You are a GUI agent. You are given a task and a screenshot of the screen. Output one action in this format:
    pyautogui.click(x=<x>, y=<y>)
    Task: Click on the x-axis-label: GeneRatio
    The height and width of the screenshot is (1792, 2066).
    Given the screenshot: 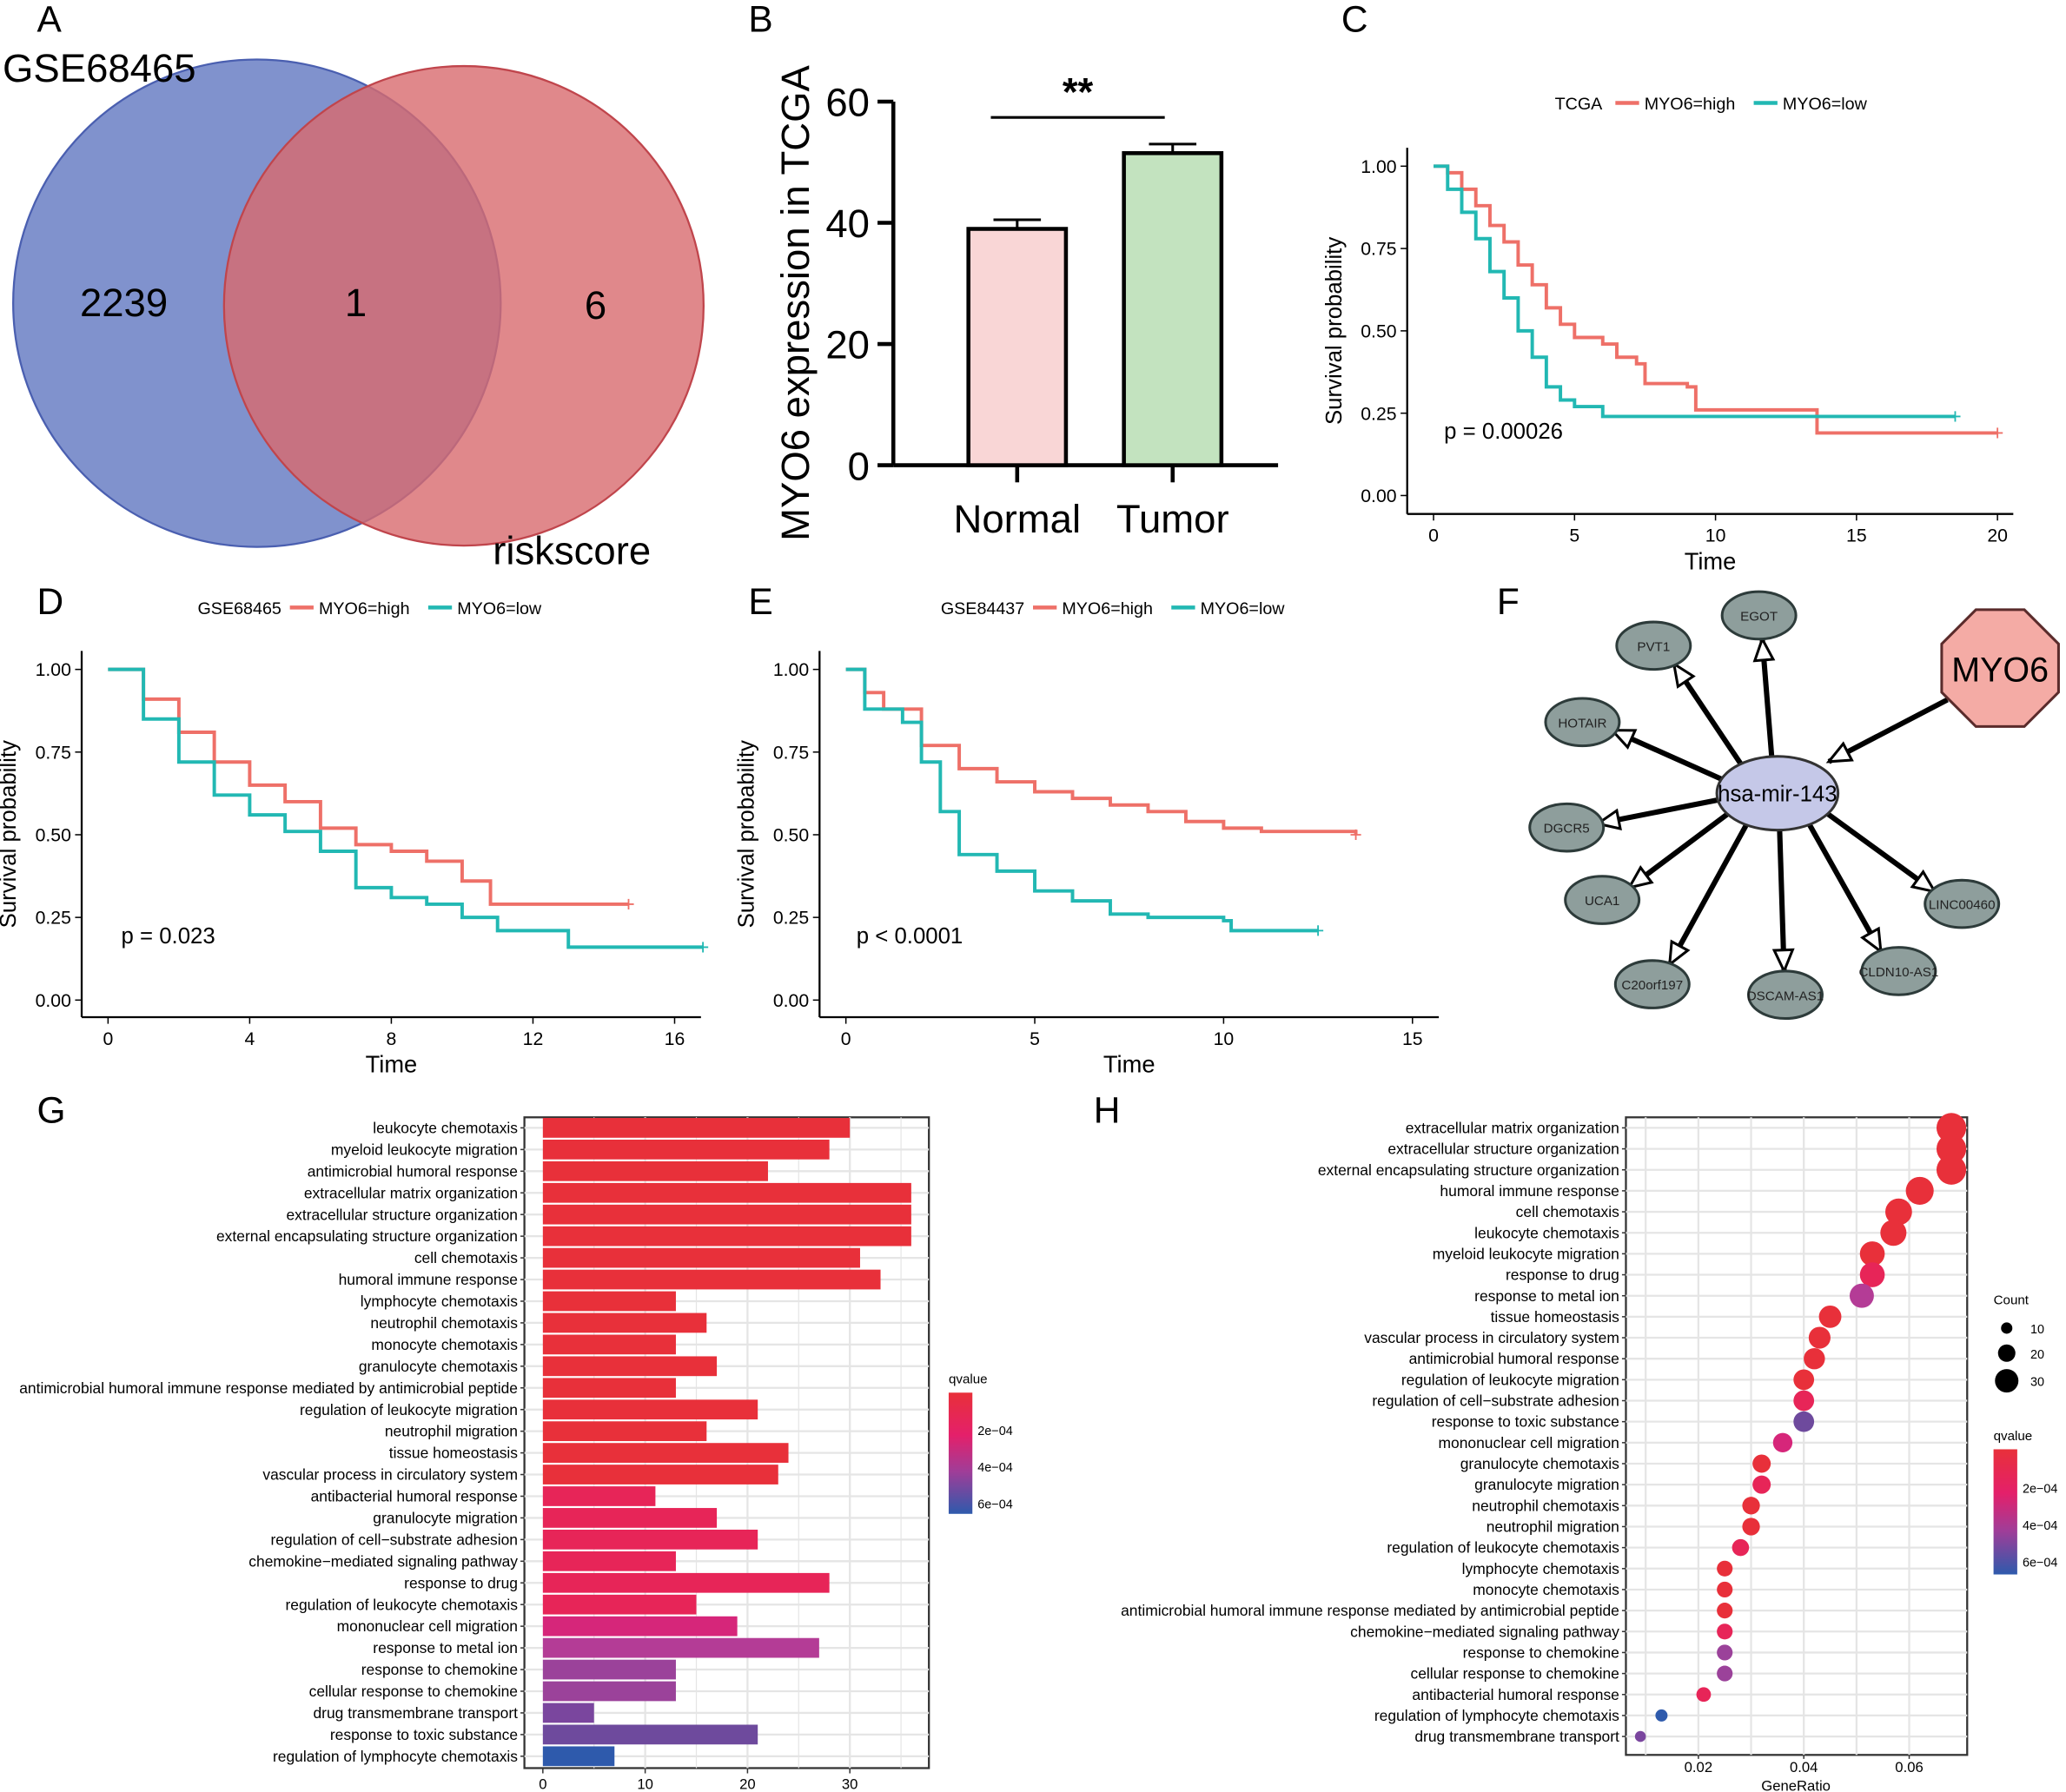 What is the action you would take?
    pyautogui.click(x=1796, y=1784)
    